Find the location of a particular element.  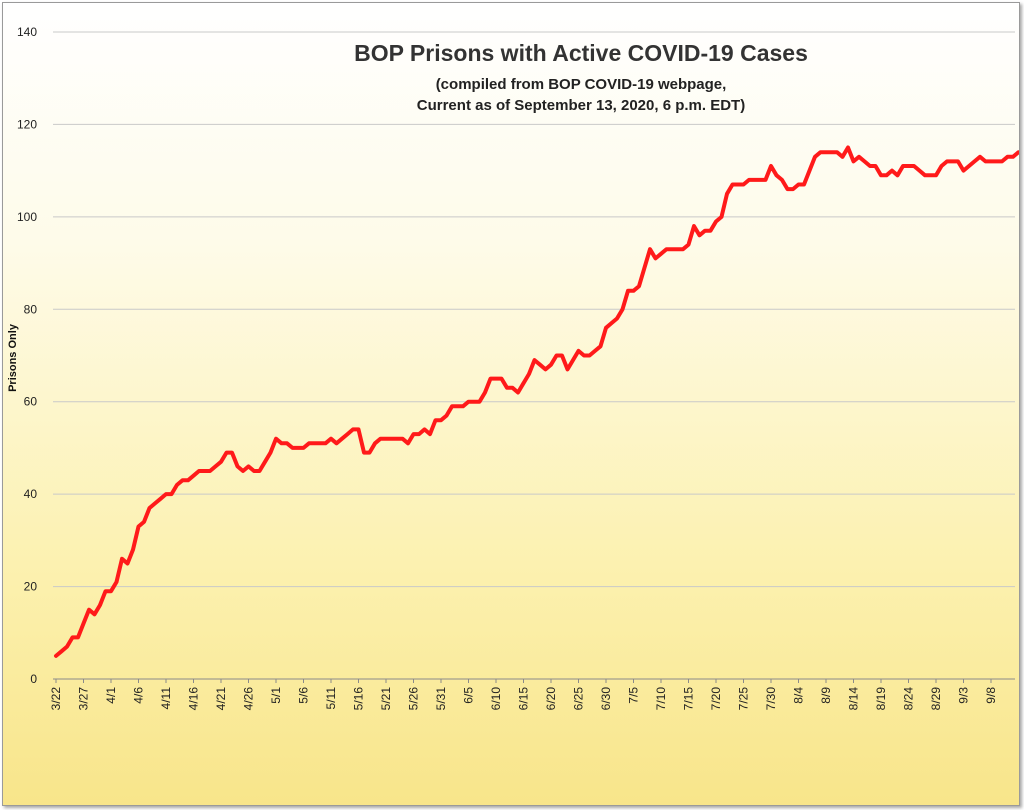

x-tick-label: 6/20 is located at coordinates (551, 699).